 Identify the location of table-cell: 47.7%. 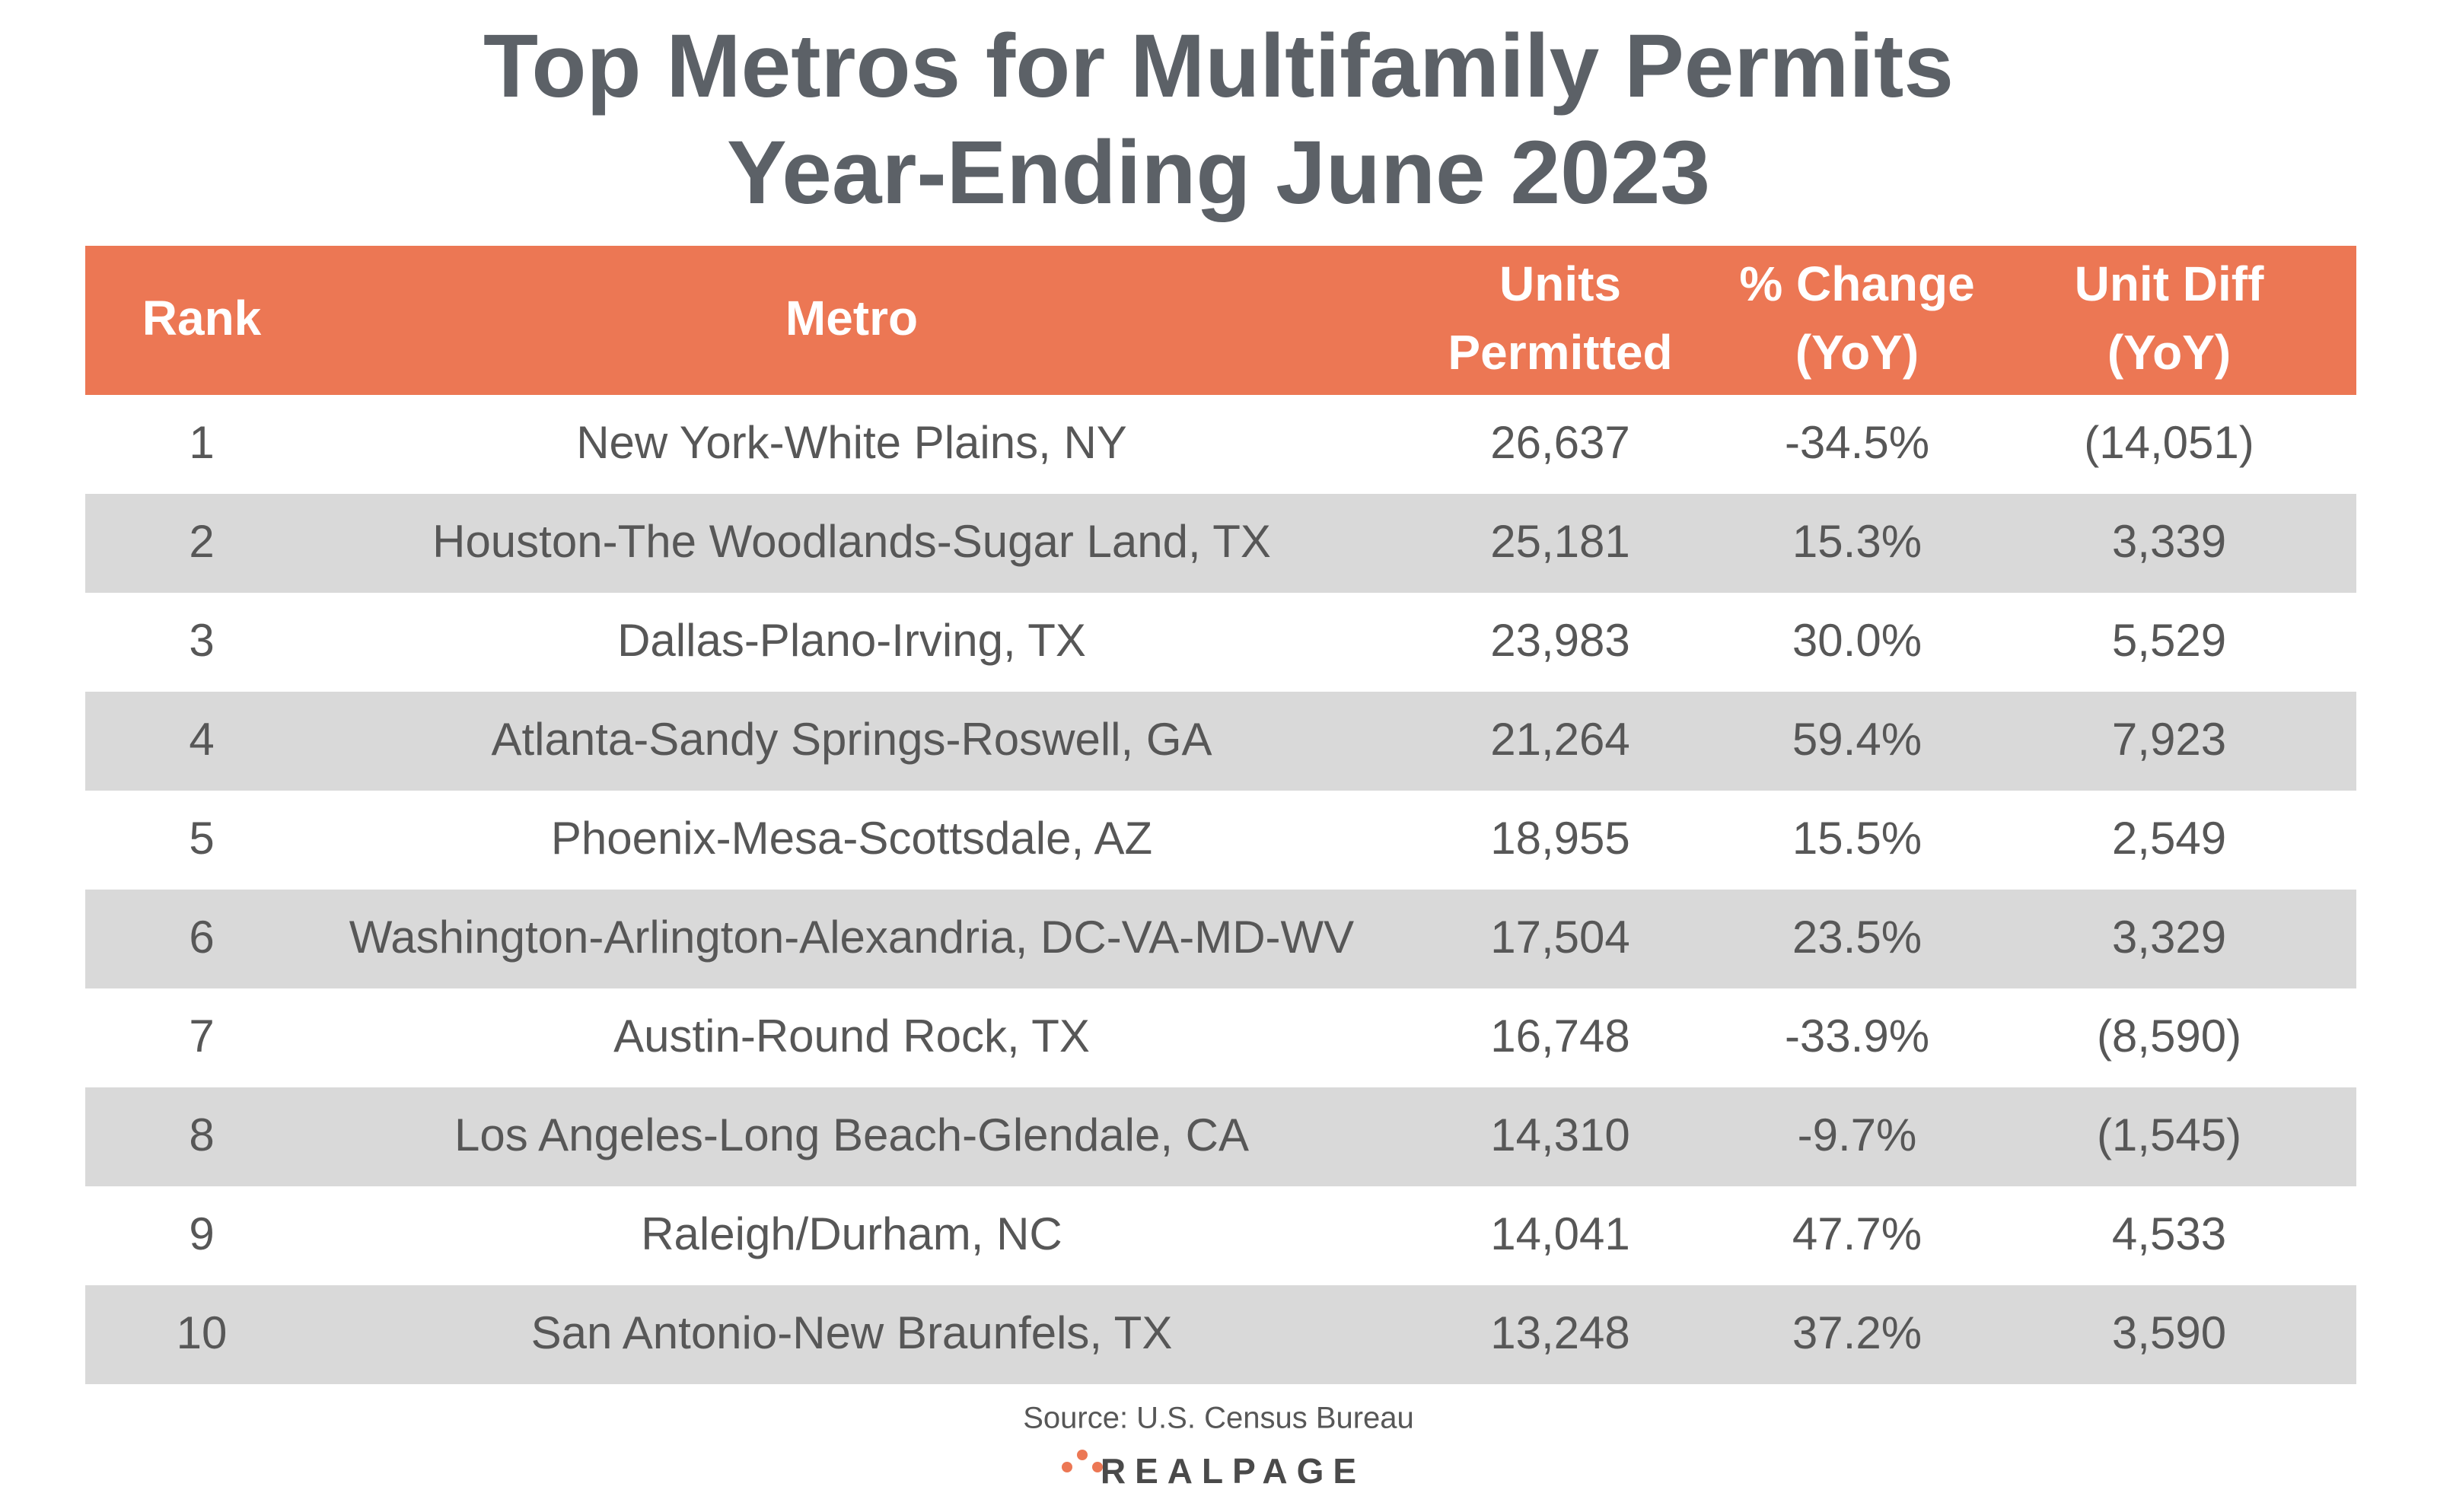
(1857, 1233).